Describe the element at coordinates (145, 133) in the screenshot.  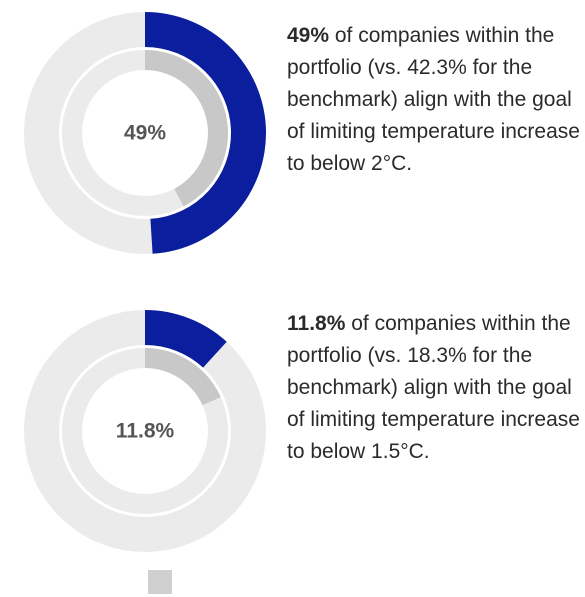
I see `center-label: 49%` at that location.